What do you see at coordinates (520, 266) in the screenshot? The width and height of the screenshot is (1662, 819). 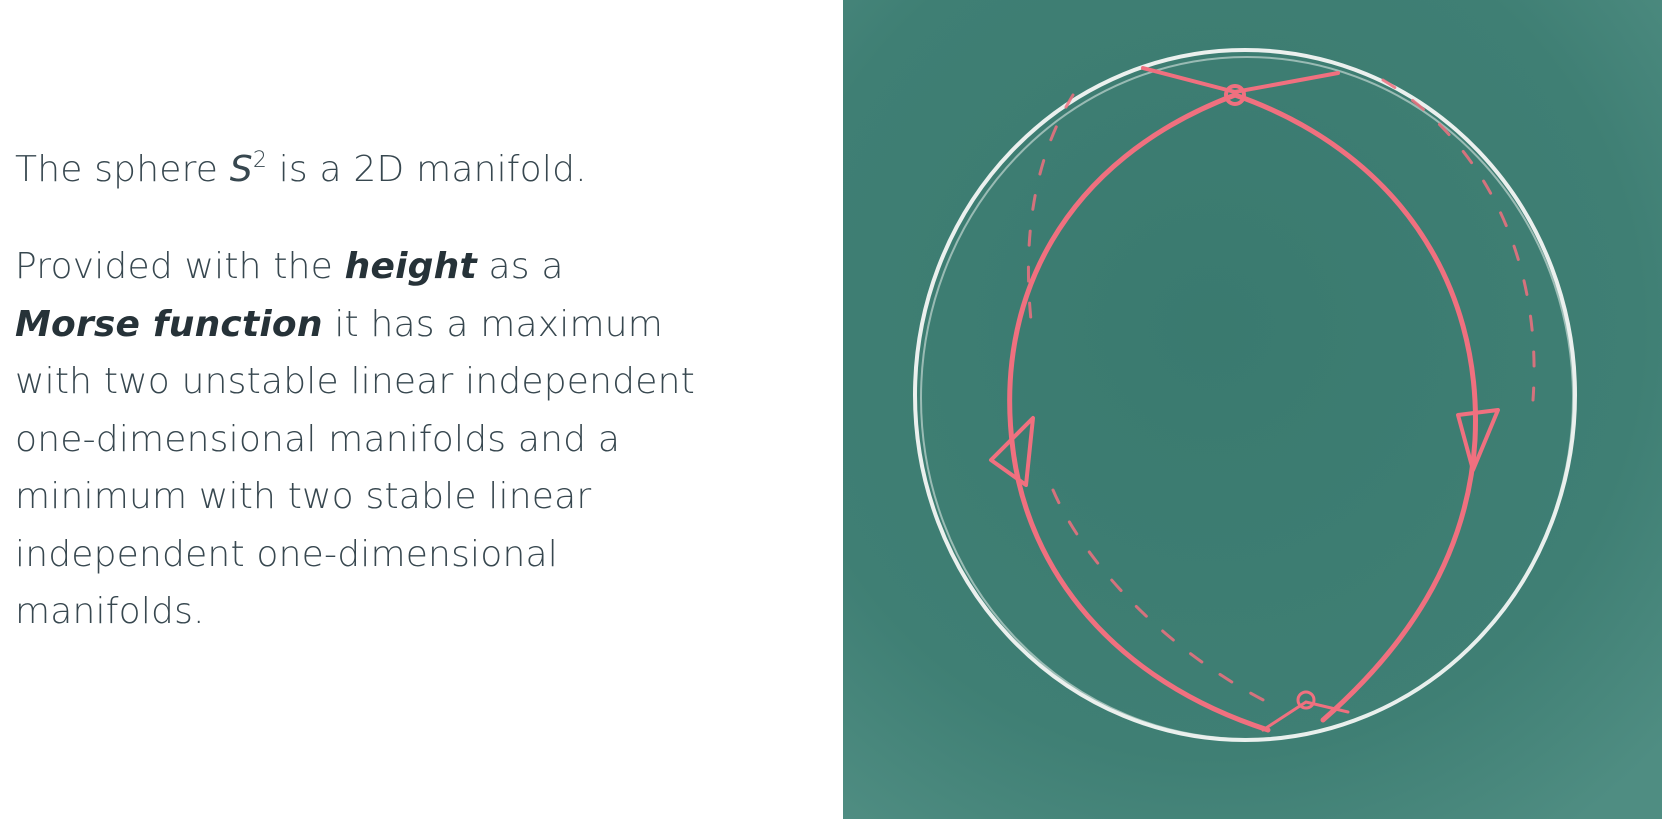 I see `line-text: as a` at bounding box center [520, 266].